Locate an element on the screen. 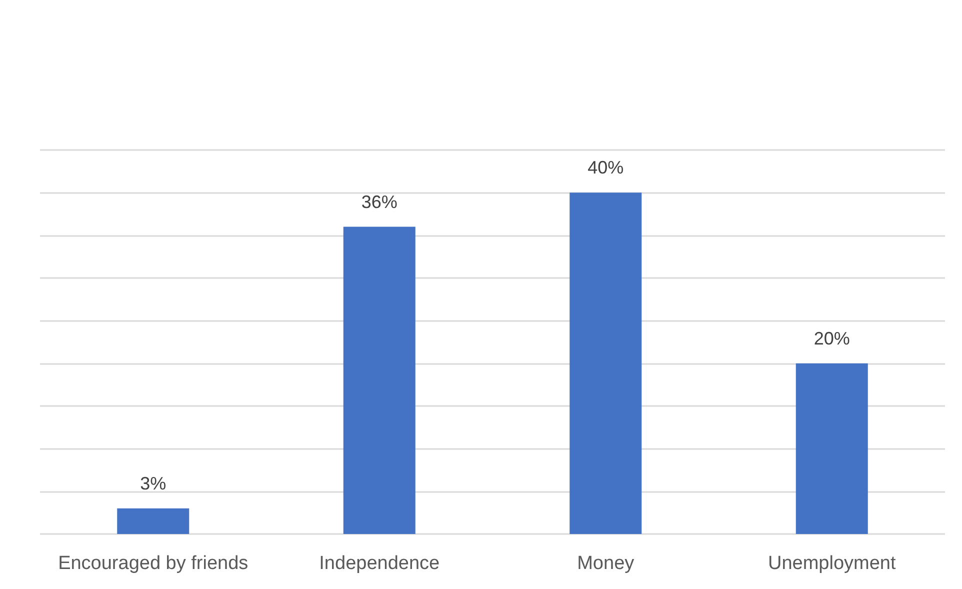 This screenshot has height=589, width=962. data-label: 20% is located at coordinates (832, 338).